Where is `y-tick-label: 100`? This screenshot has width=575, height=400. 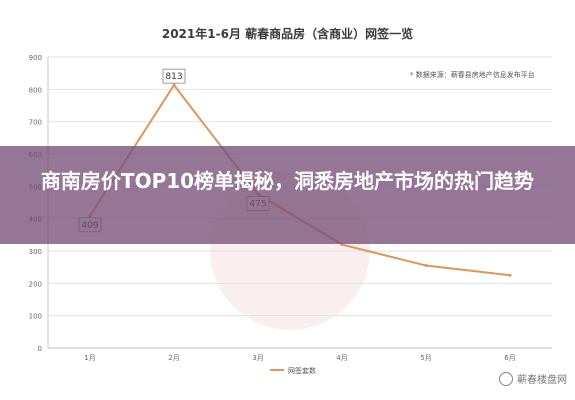
y-tick-label: 100 is located at coordinates (35, 317).